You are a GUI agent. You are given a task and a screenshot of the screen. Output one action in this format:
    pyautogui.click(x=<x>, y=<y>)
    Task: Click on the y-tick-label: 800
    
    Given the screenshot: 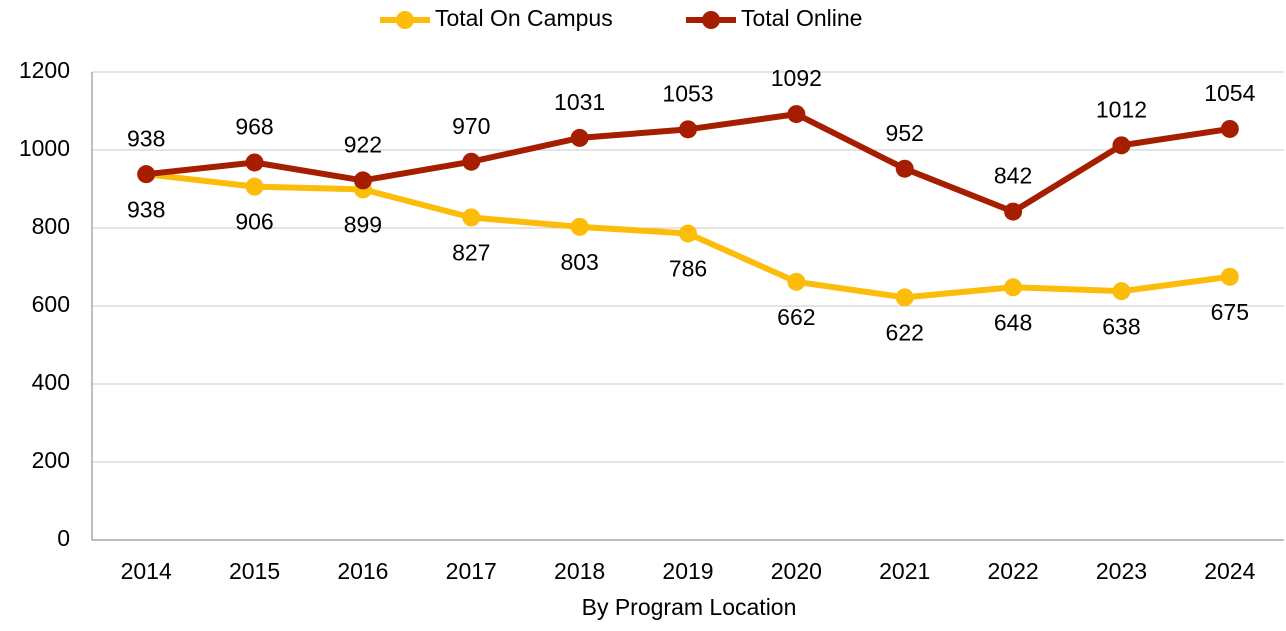 What is the action you would take?
    pyautogui.click(x=51, y=226)
    